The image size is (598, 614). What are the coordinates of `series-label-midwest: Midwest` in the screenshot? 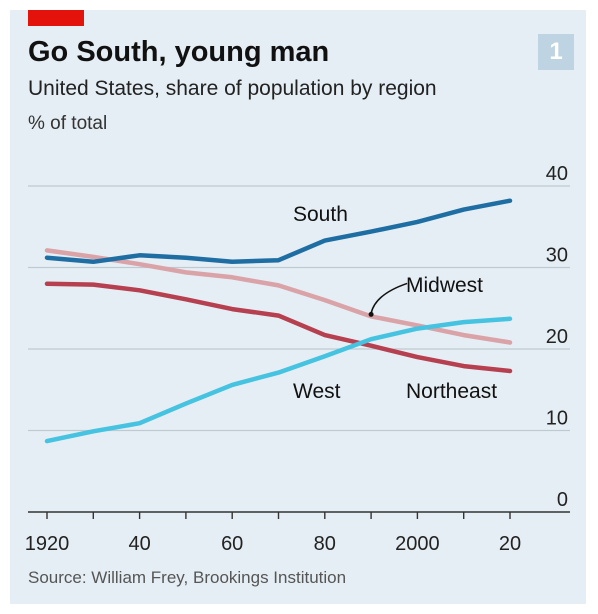 It's located at (444, 285).